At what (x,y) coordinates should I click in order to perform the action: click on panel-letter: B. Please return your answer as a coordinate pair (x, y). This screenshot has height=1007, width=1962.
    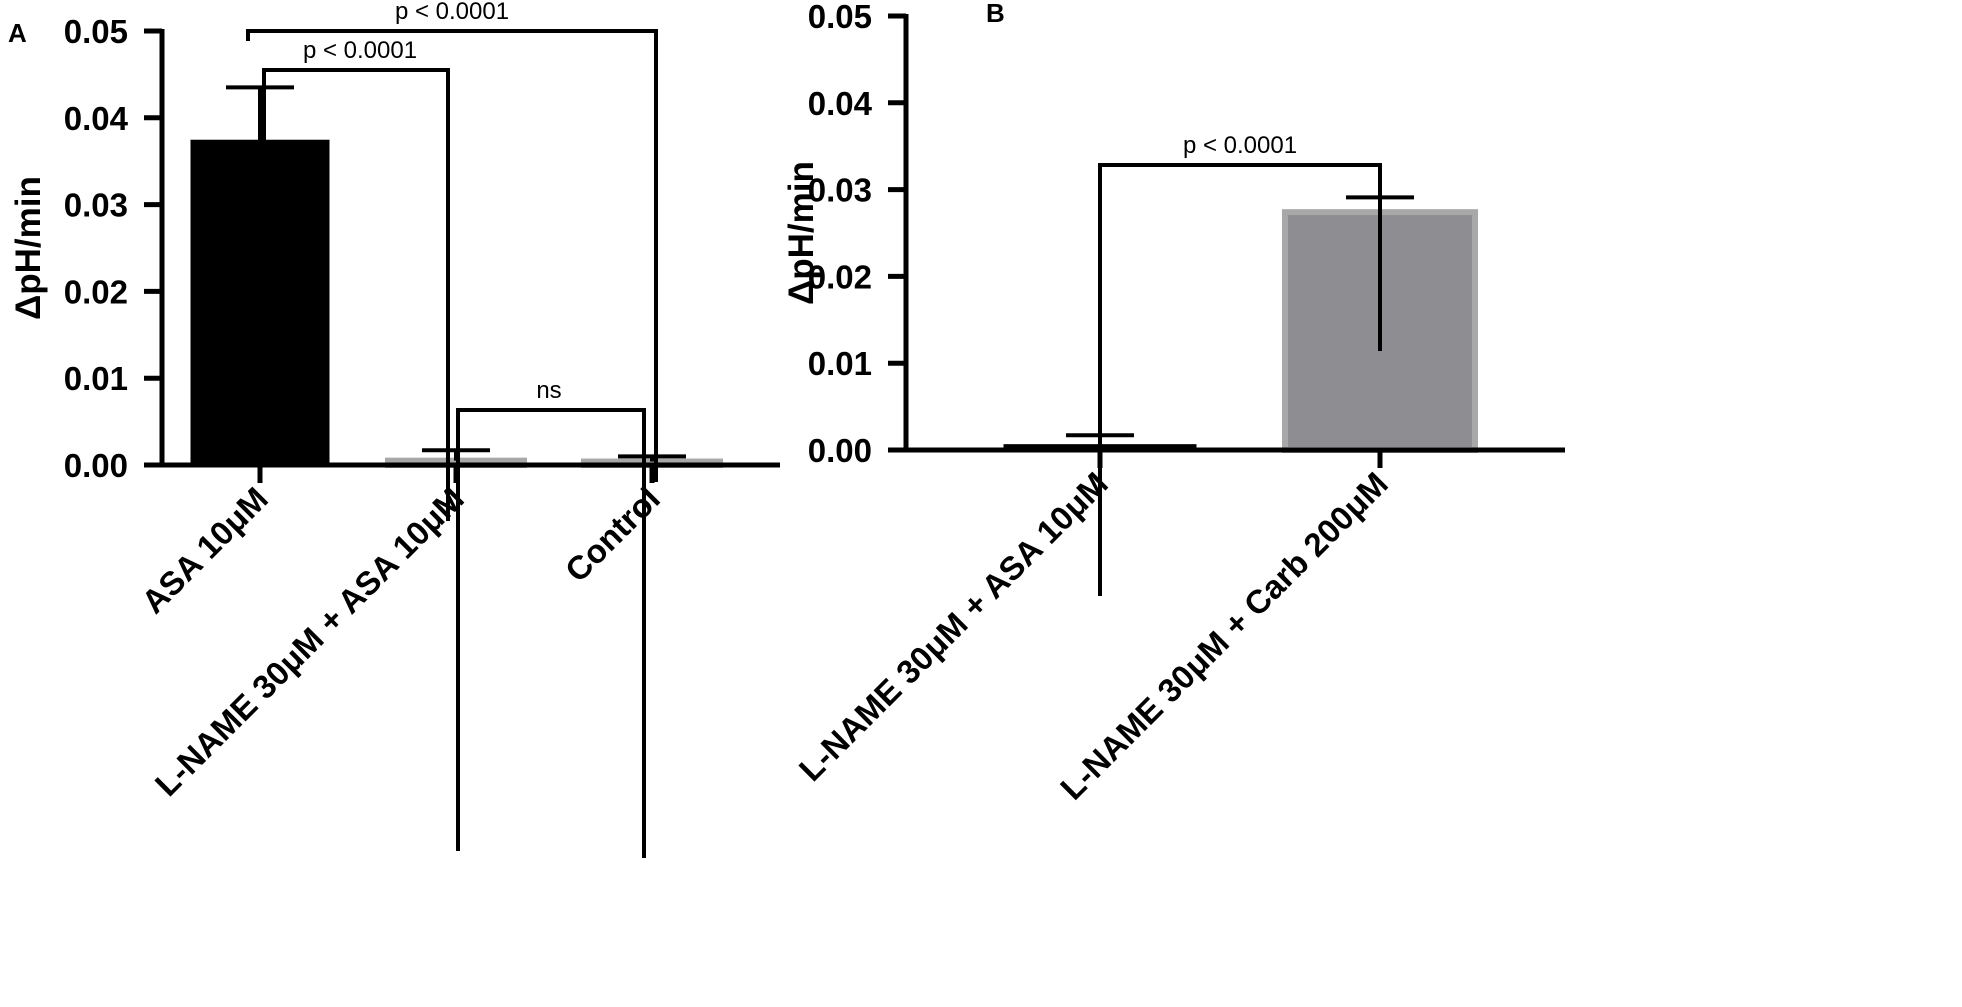
    Looking at the image, I should click on (995, 14).